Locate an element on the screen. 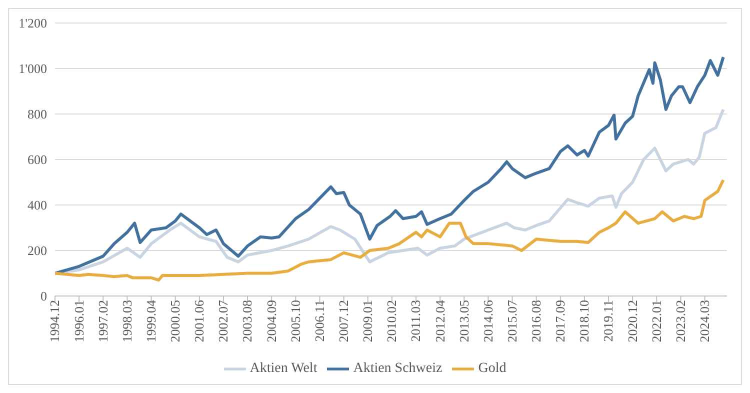  y-tick-label: 0 is located at coordinates (43, 296).